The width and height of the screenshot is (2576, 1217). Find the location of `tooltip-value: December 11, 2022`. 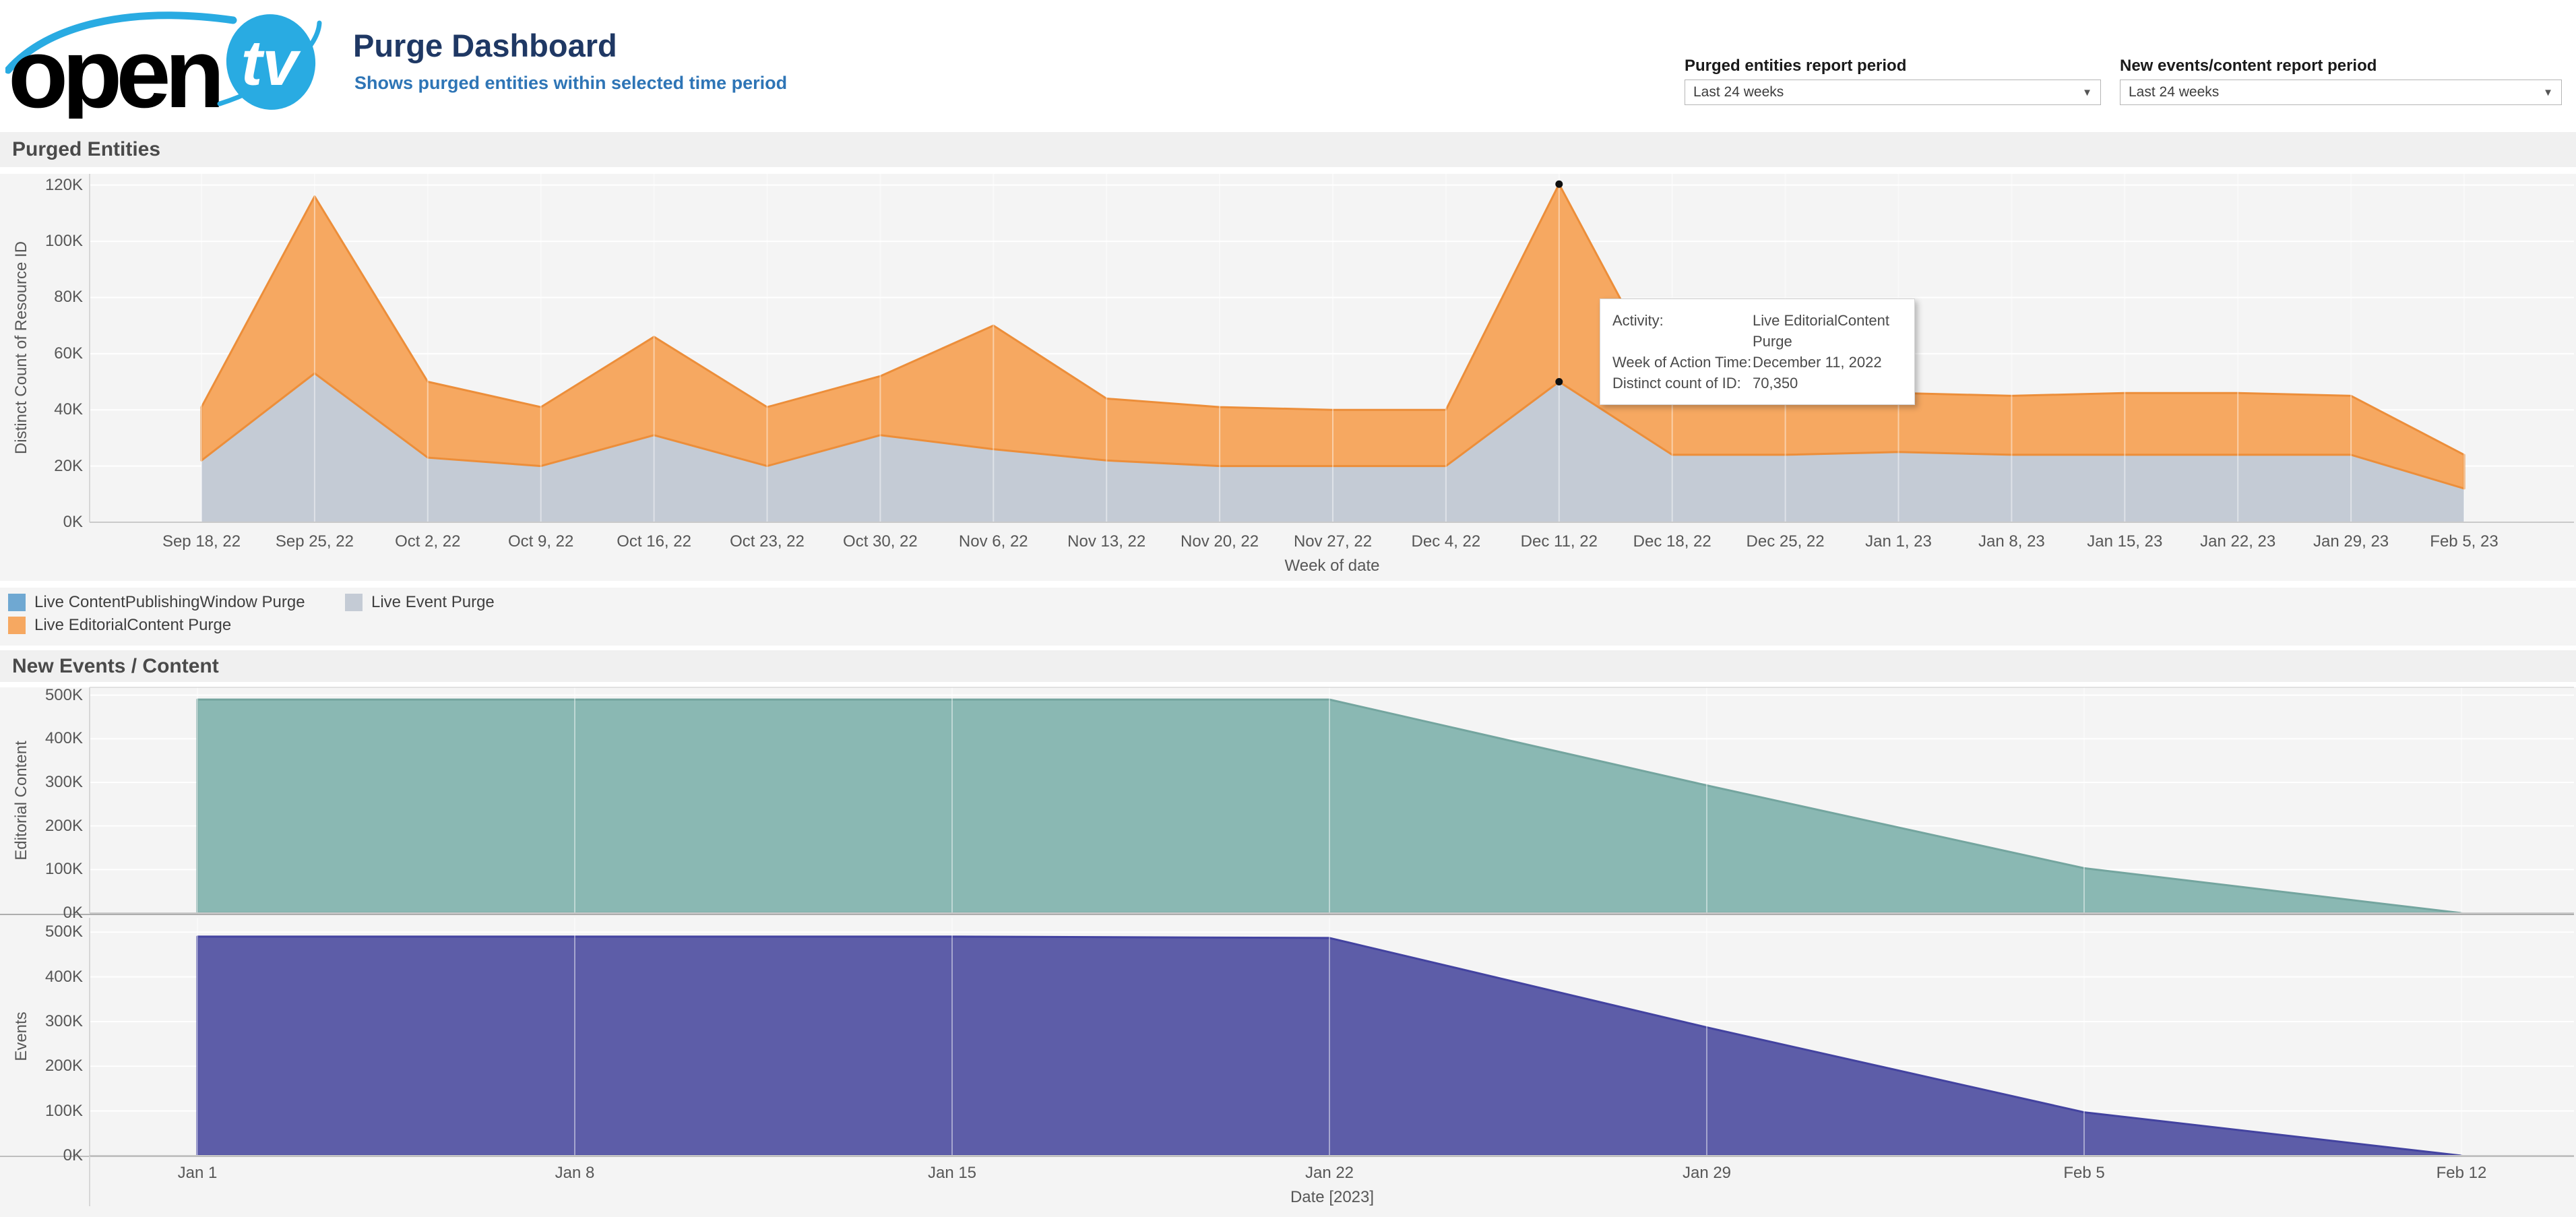

tooltip-value: December 11, 2022 is located at coordinates (1817, 362).